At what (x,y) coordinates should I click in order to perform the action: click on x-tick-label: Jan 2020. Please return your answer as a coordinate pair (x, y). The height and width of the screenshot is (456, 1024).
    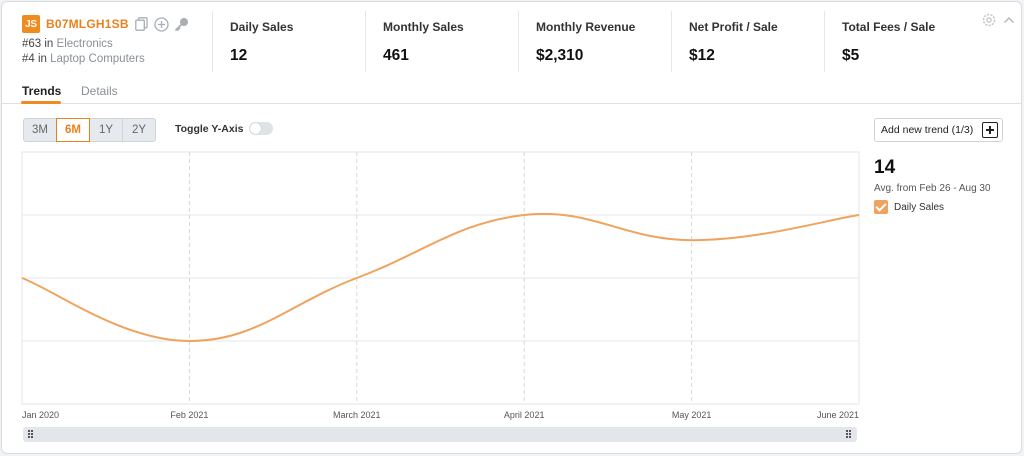
    Looking at the image, I should click on (40, 415).